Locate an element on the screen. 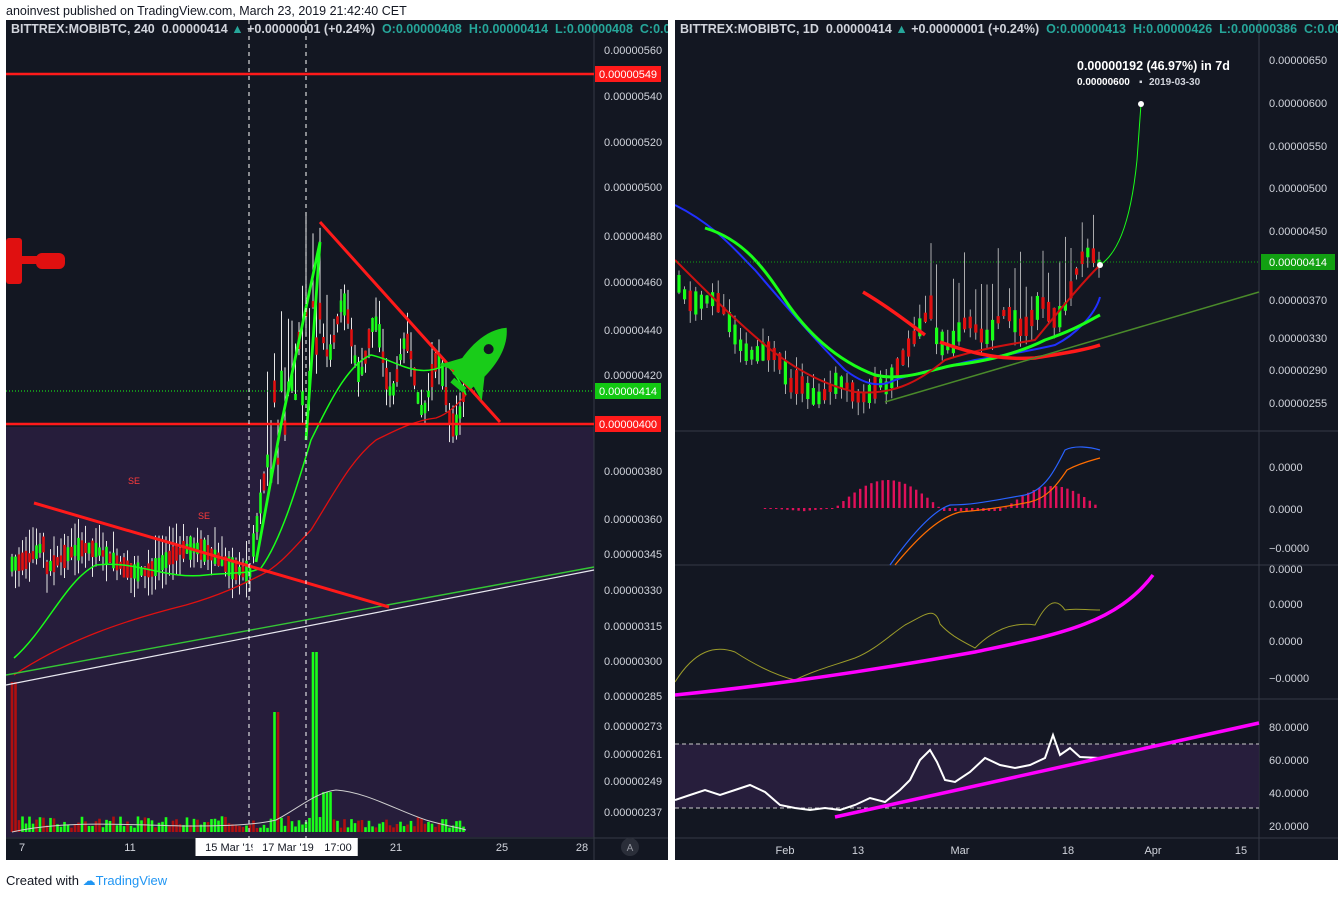 The width and height of the screenshot is (1343, 898). tradingview-link: TradingView is located at coordinates (131, 880).